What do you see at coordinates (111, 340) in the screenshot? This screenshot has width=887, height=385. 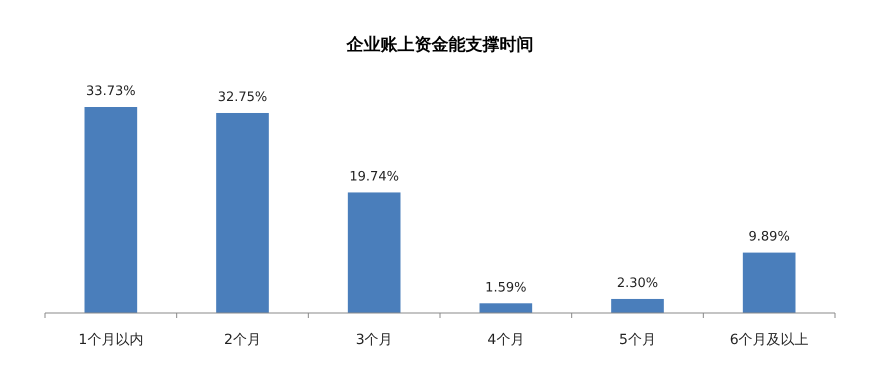 I see `x-tick-label: 1个月以内` at bounding box center [111, 340].